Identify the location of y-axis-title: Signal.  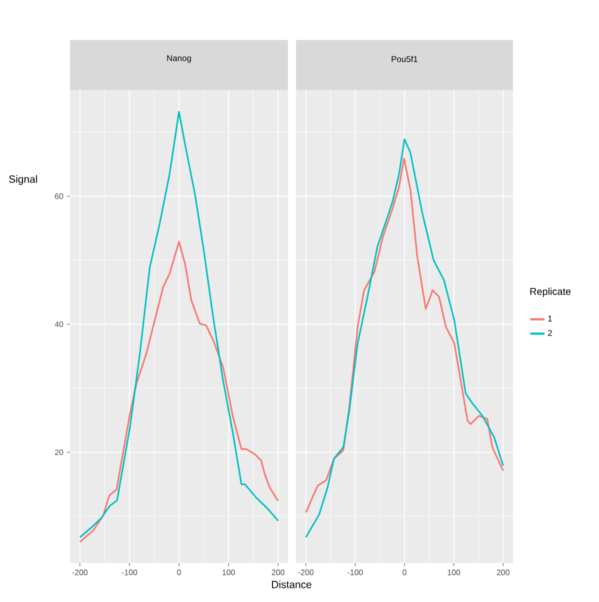
(23, 180).